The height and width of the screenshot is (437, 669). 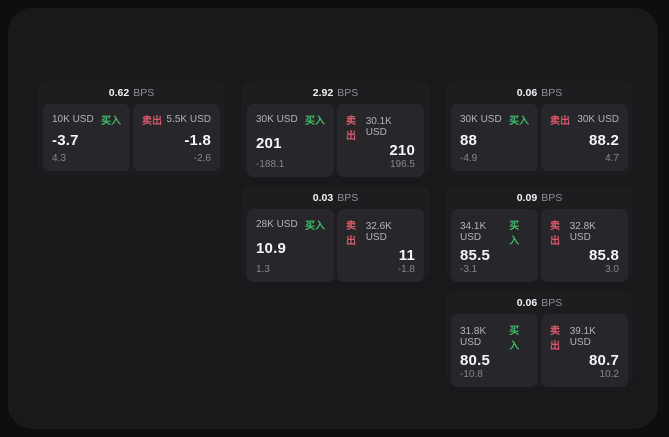 I want to click on buy-delta: -3.1, so click(x=469, y=269).